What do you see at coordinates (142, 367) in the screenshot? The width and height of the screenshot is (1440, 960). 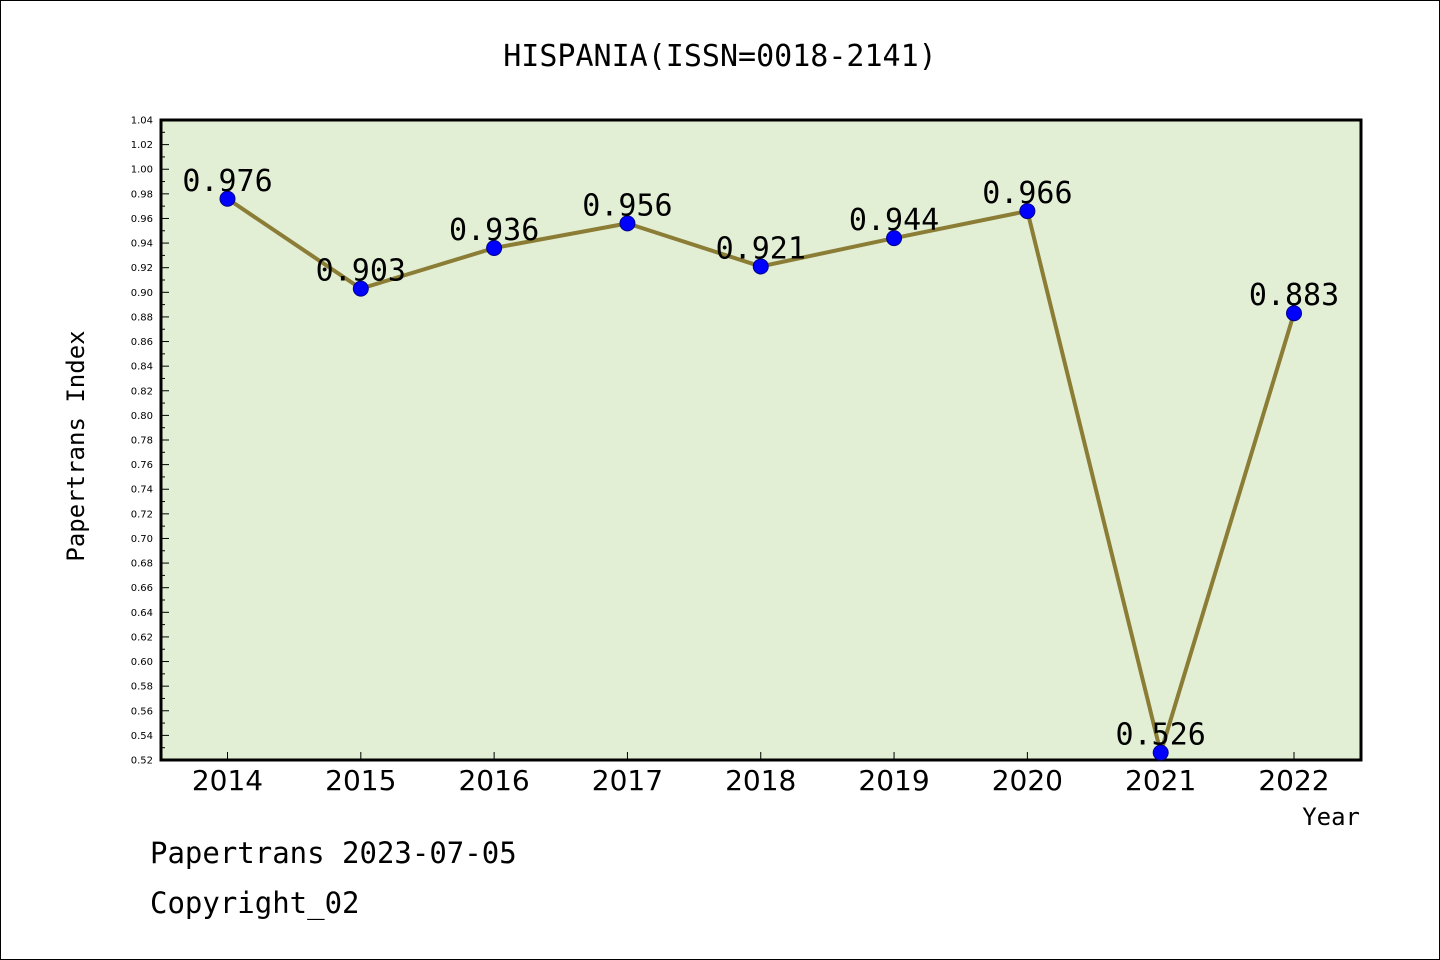 I see `y-tick-label: 0.84` at bounding box center [142, 367].